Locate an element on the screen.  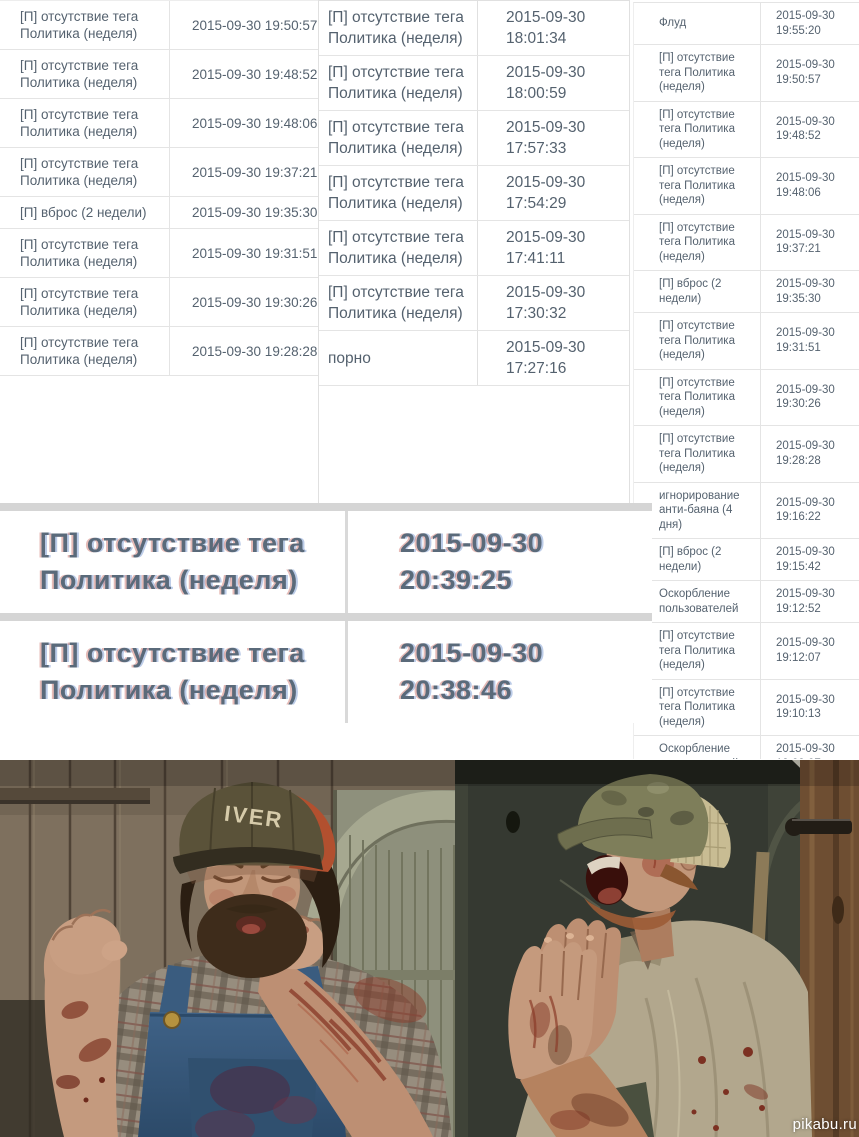
camo-cap is located at coordinates (644, 832).